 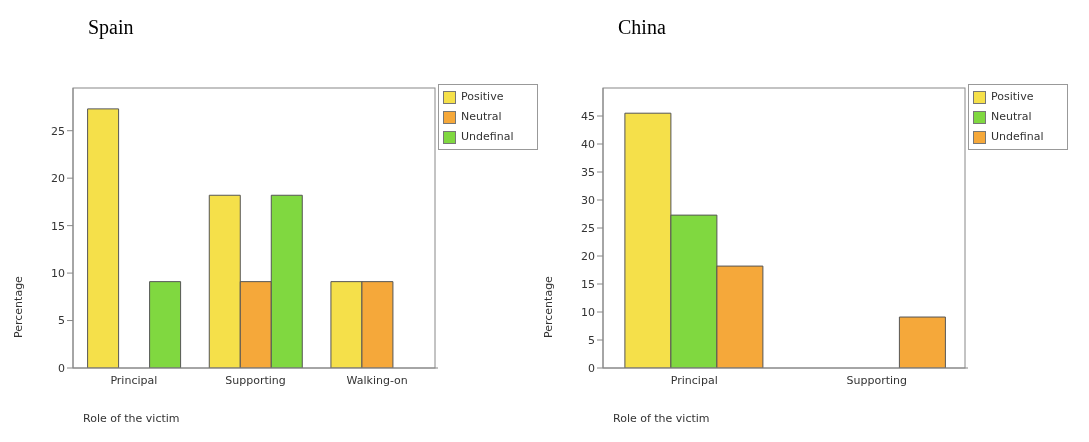 I want to click on chart-title: Spain, so click(x=111, y=27).